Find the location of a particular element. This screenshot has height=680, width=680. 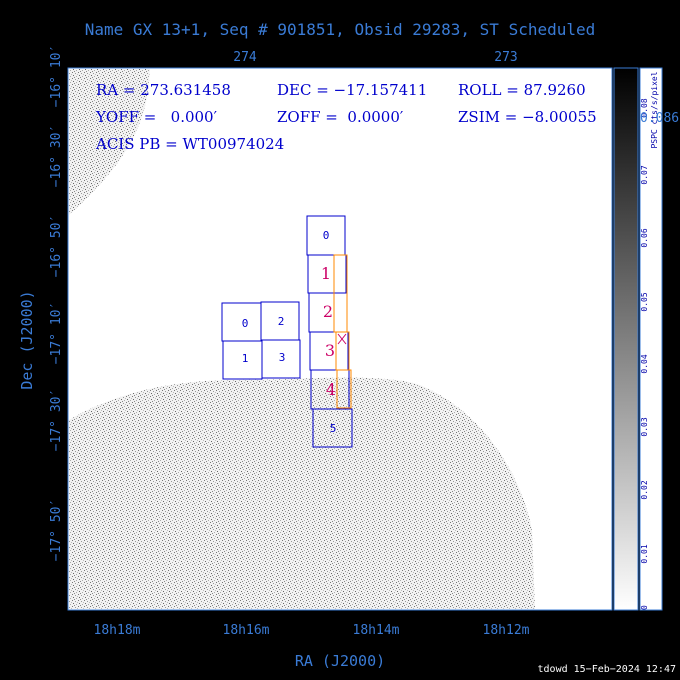

acis-s-label-4: 4 is located at coordinates (331, 389).